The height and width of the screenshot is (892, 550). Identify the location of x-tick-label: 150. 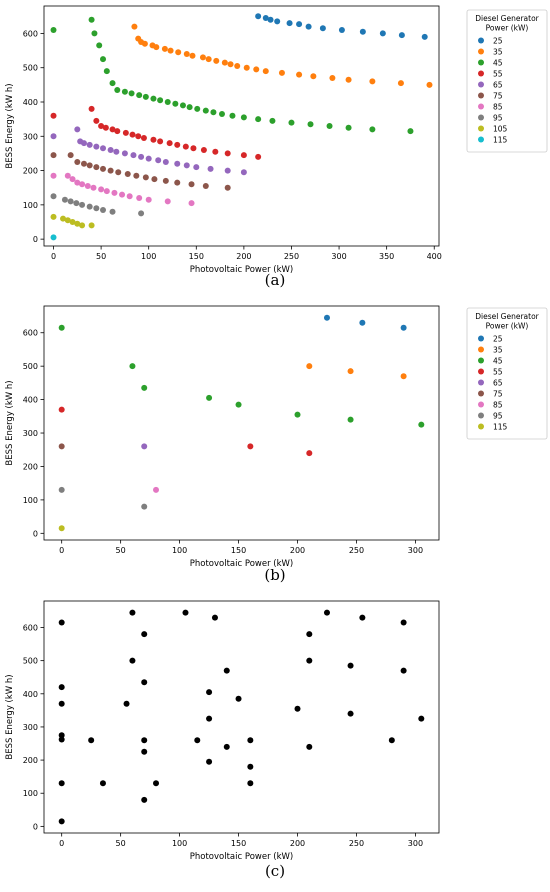
(238, 843).